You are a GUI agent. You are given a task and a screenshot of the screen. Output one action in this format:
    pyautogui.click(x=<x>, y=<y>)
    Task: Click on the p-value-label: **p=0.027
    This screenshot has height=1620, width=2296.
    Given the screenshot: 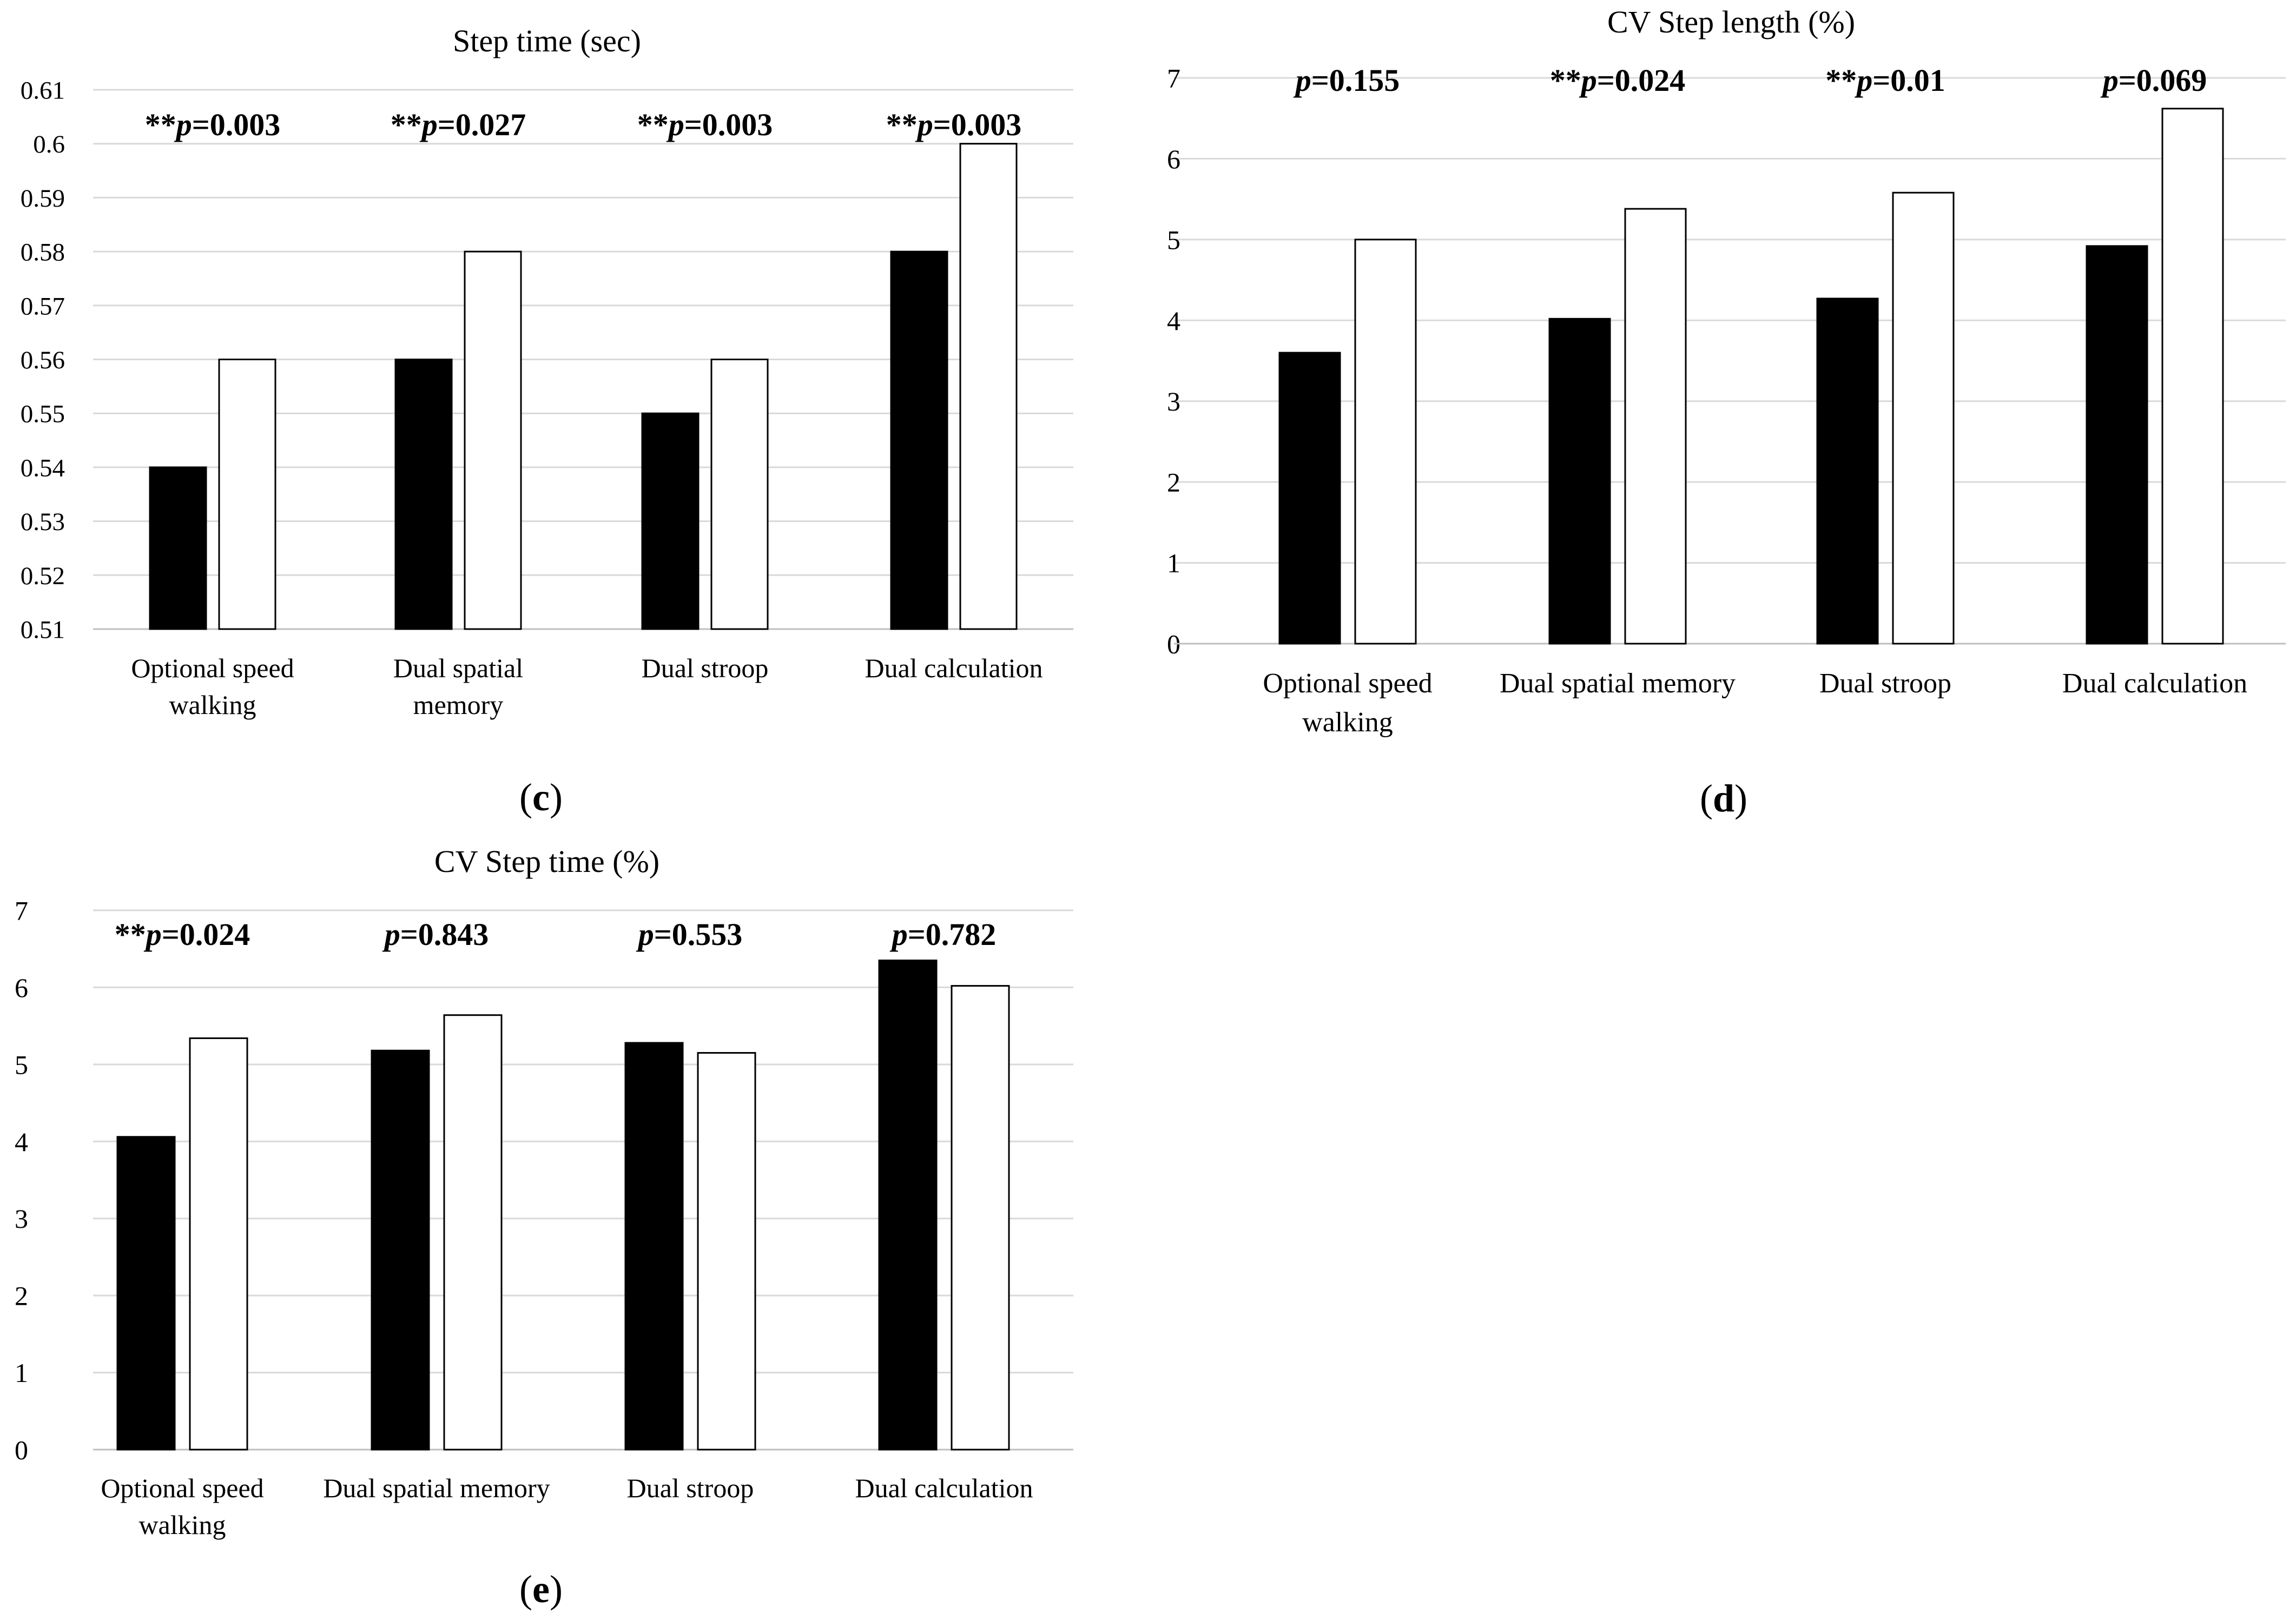 What is the action you would take?
    pyautogui.click(x=458, y=124)
    